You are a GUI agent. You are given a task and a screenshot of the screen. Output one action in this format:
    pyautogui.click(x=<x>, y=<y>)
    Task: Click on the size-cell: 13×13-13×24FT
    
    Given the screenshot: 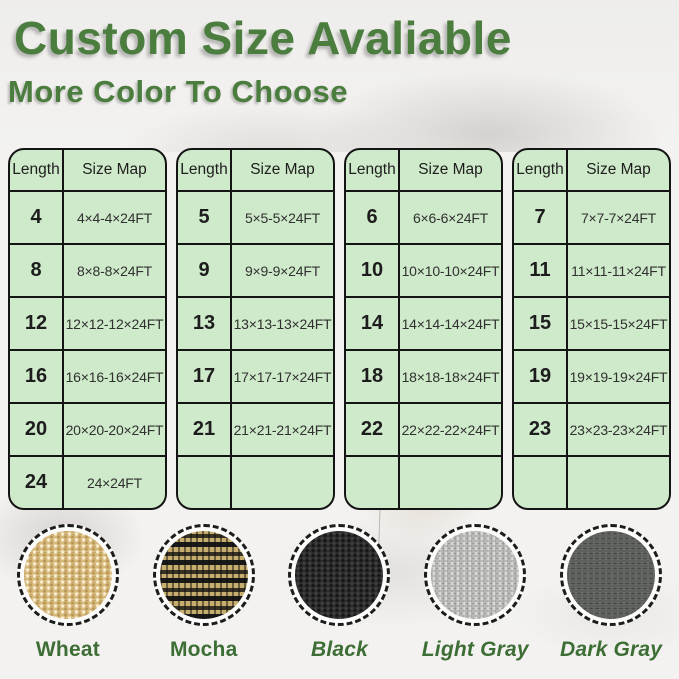 What is the action you would take?
    pyautogui.click(x=282, y=323)
    